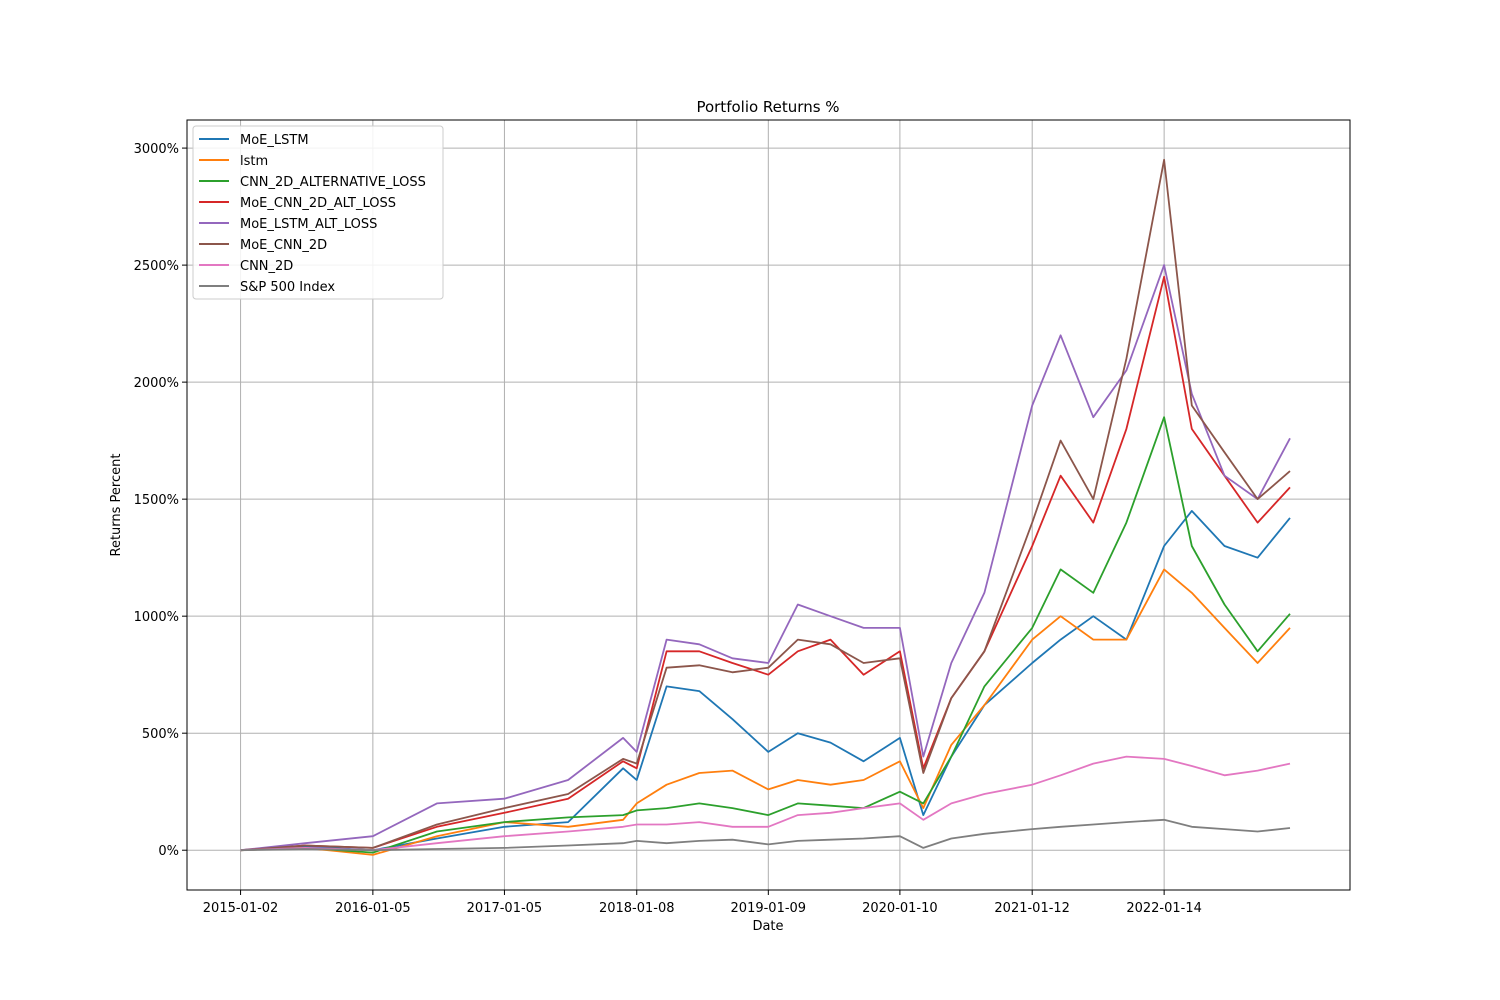  I want to click on legend-label: MoE_LSTM, so click(274, 140).